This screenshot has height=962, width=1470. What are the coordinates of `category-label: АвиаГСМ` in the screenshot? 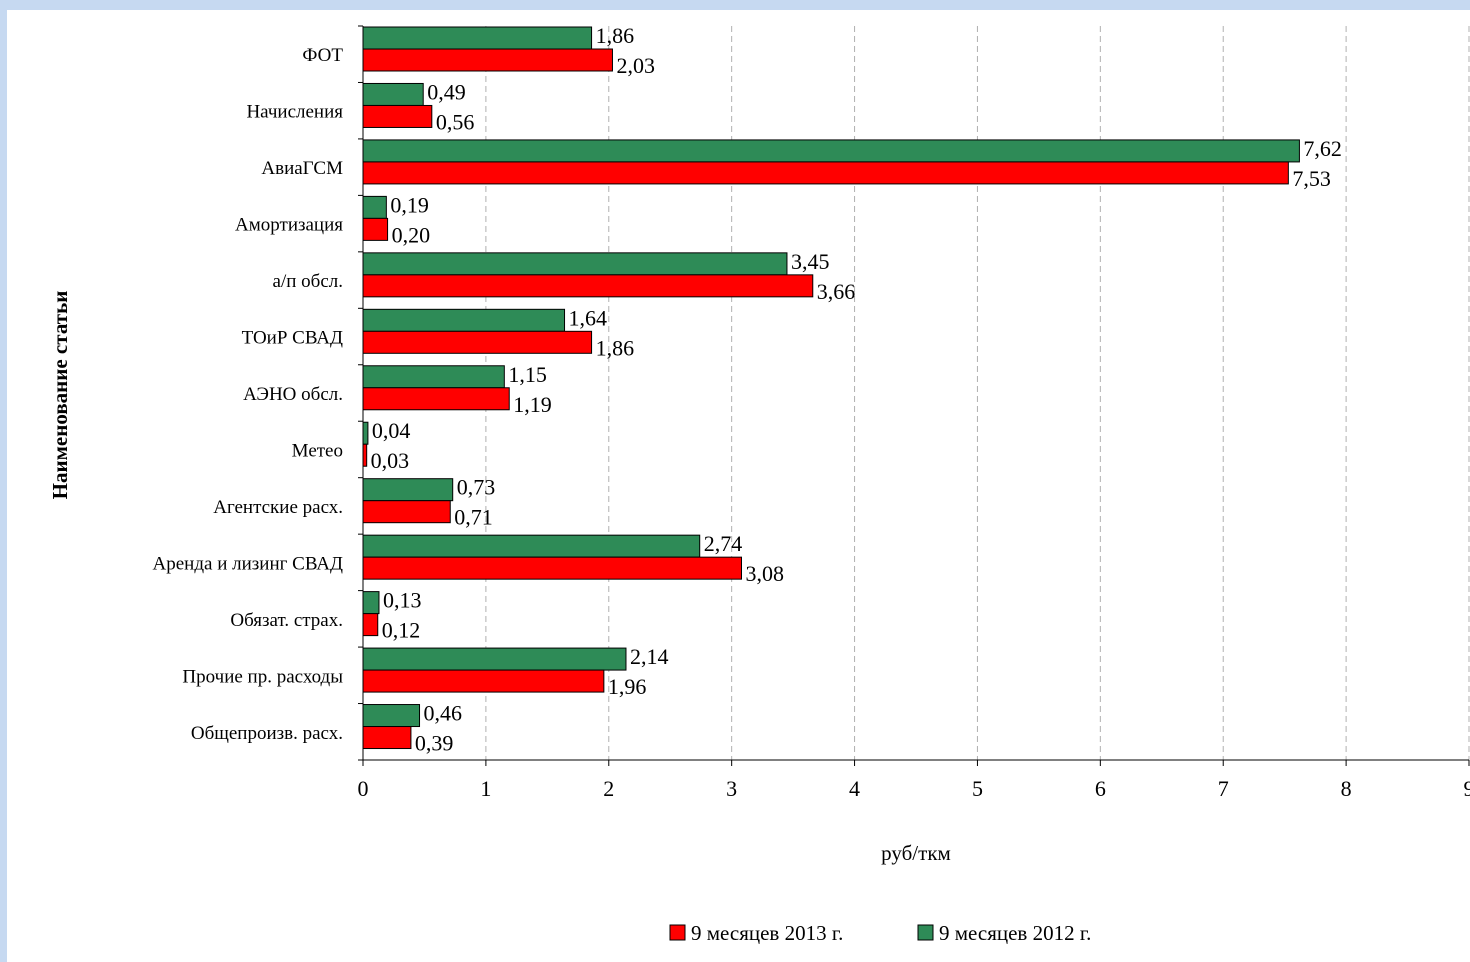 It's located at (302, 168).